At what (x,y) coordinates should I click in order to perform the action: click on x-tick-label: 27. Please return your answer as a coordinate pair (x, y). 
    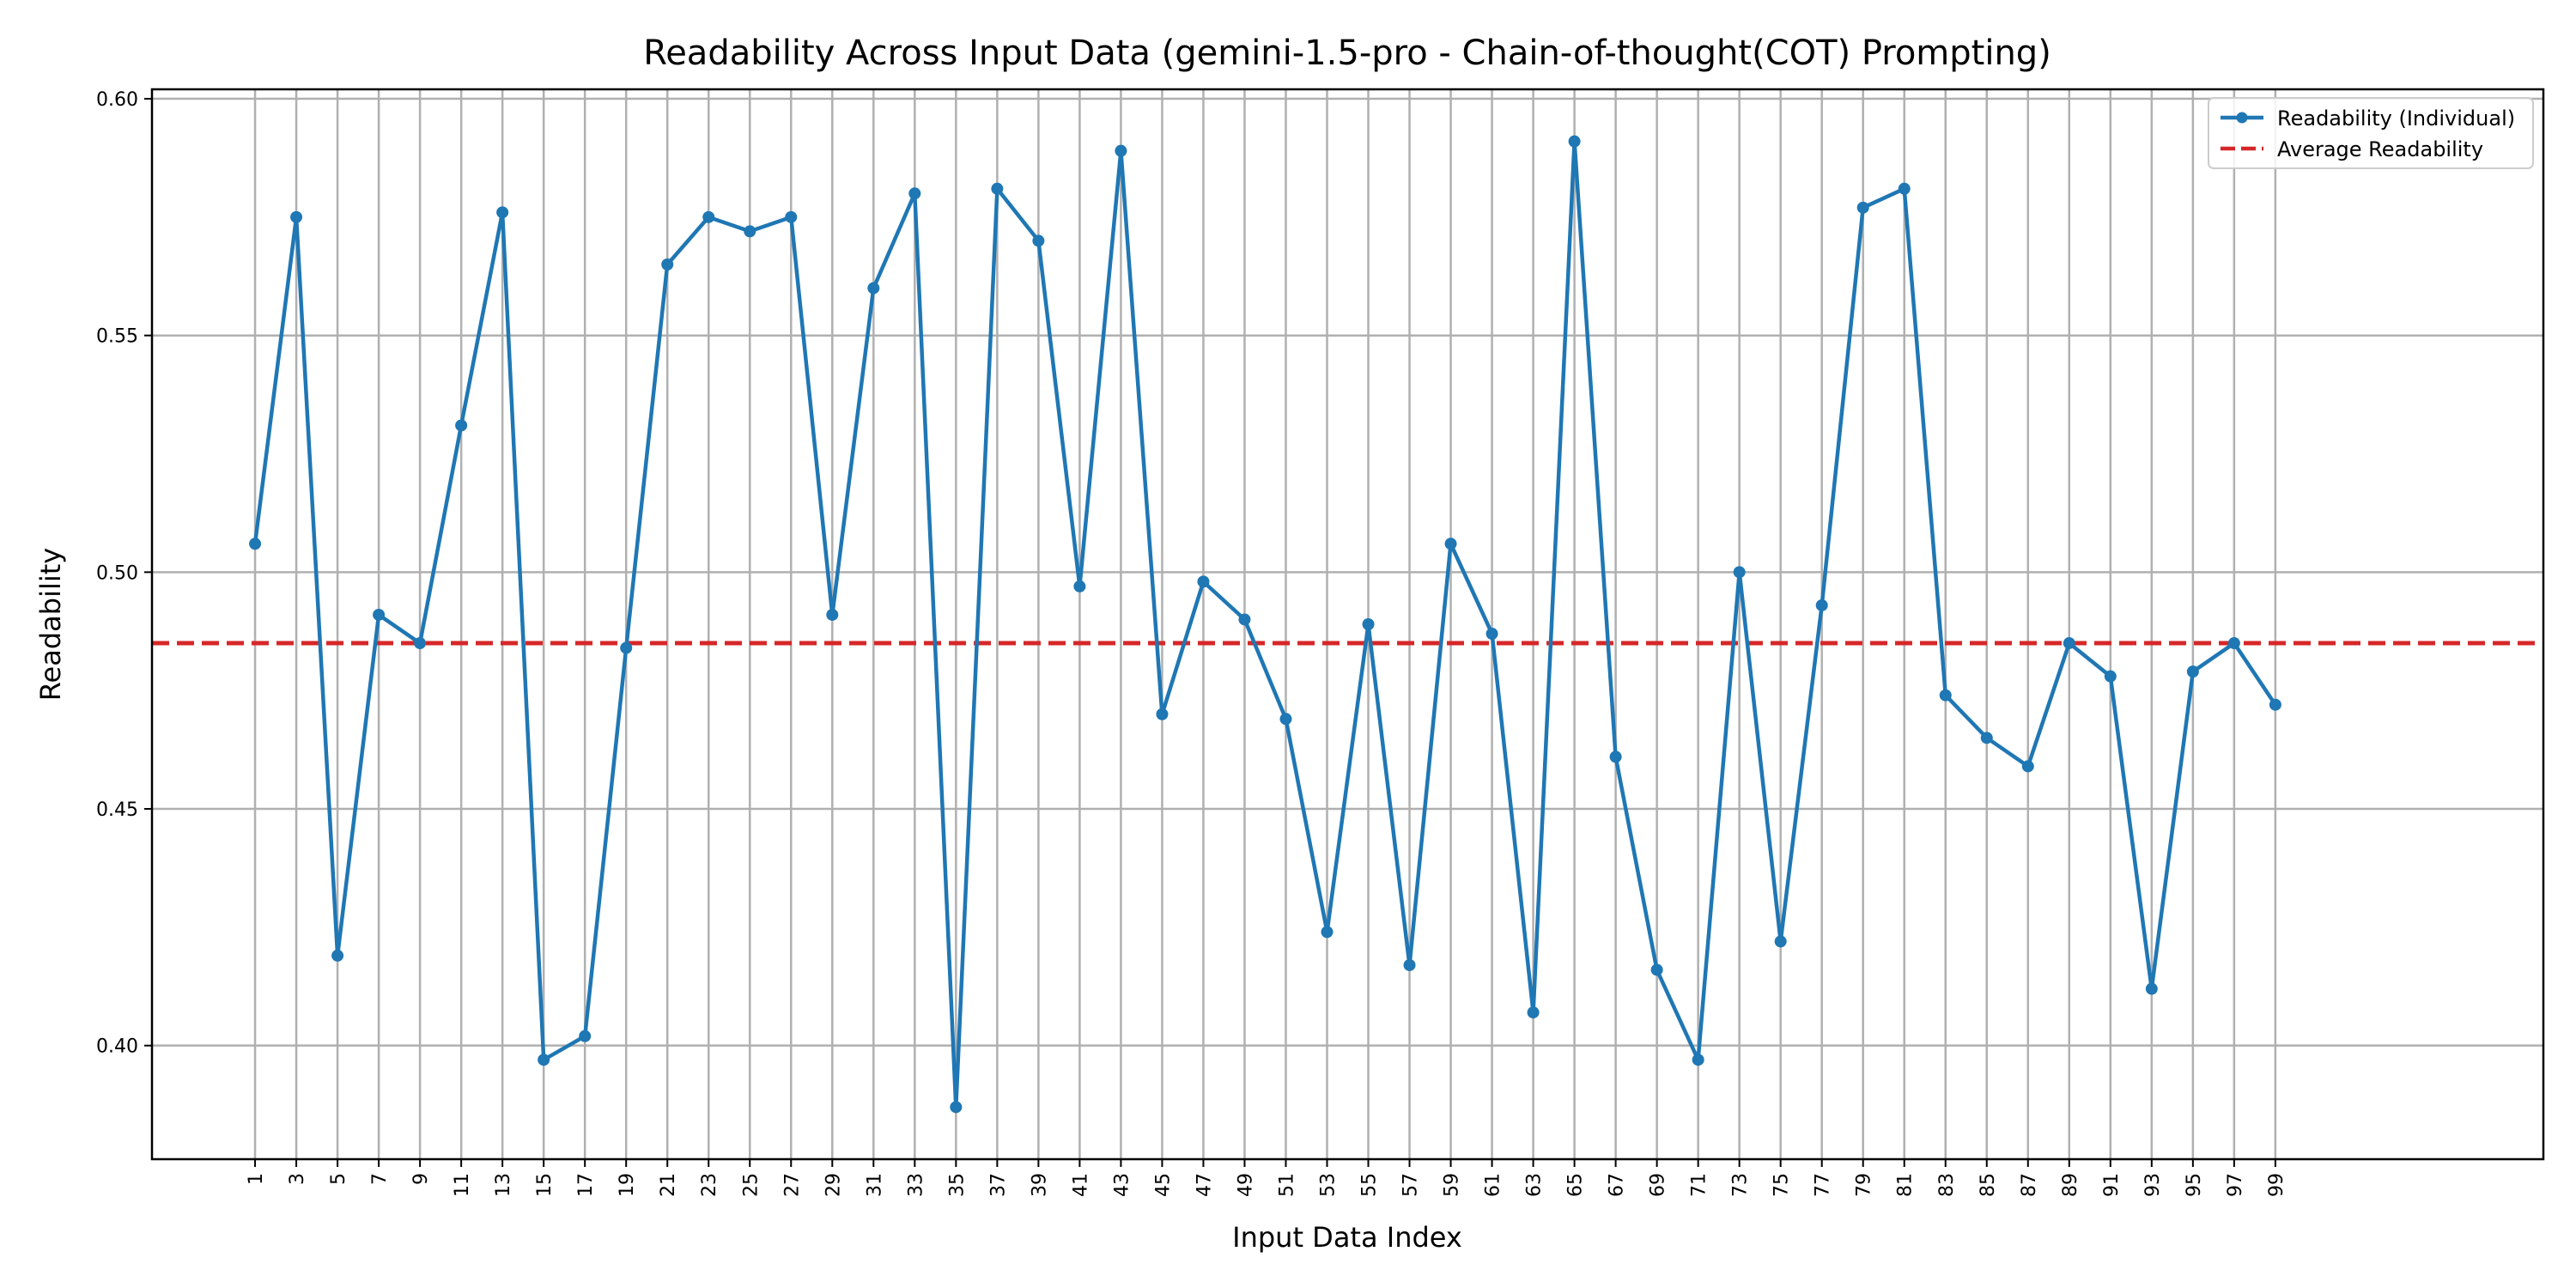
    Looking at the image, I should click on (792, 1185).